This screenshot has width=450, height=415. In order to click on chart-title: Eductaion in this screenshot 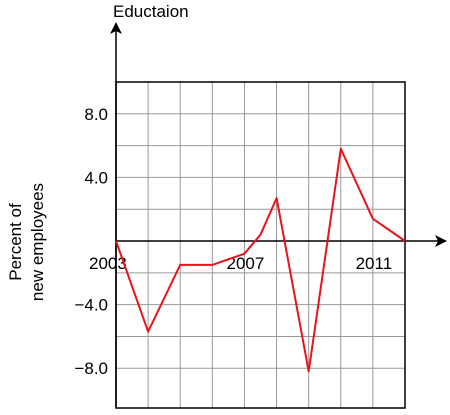, I will do `click(151, 11)`.